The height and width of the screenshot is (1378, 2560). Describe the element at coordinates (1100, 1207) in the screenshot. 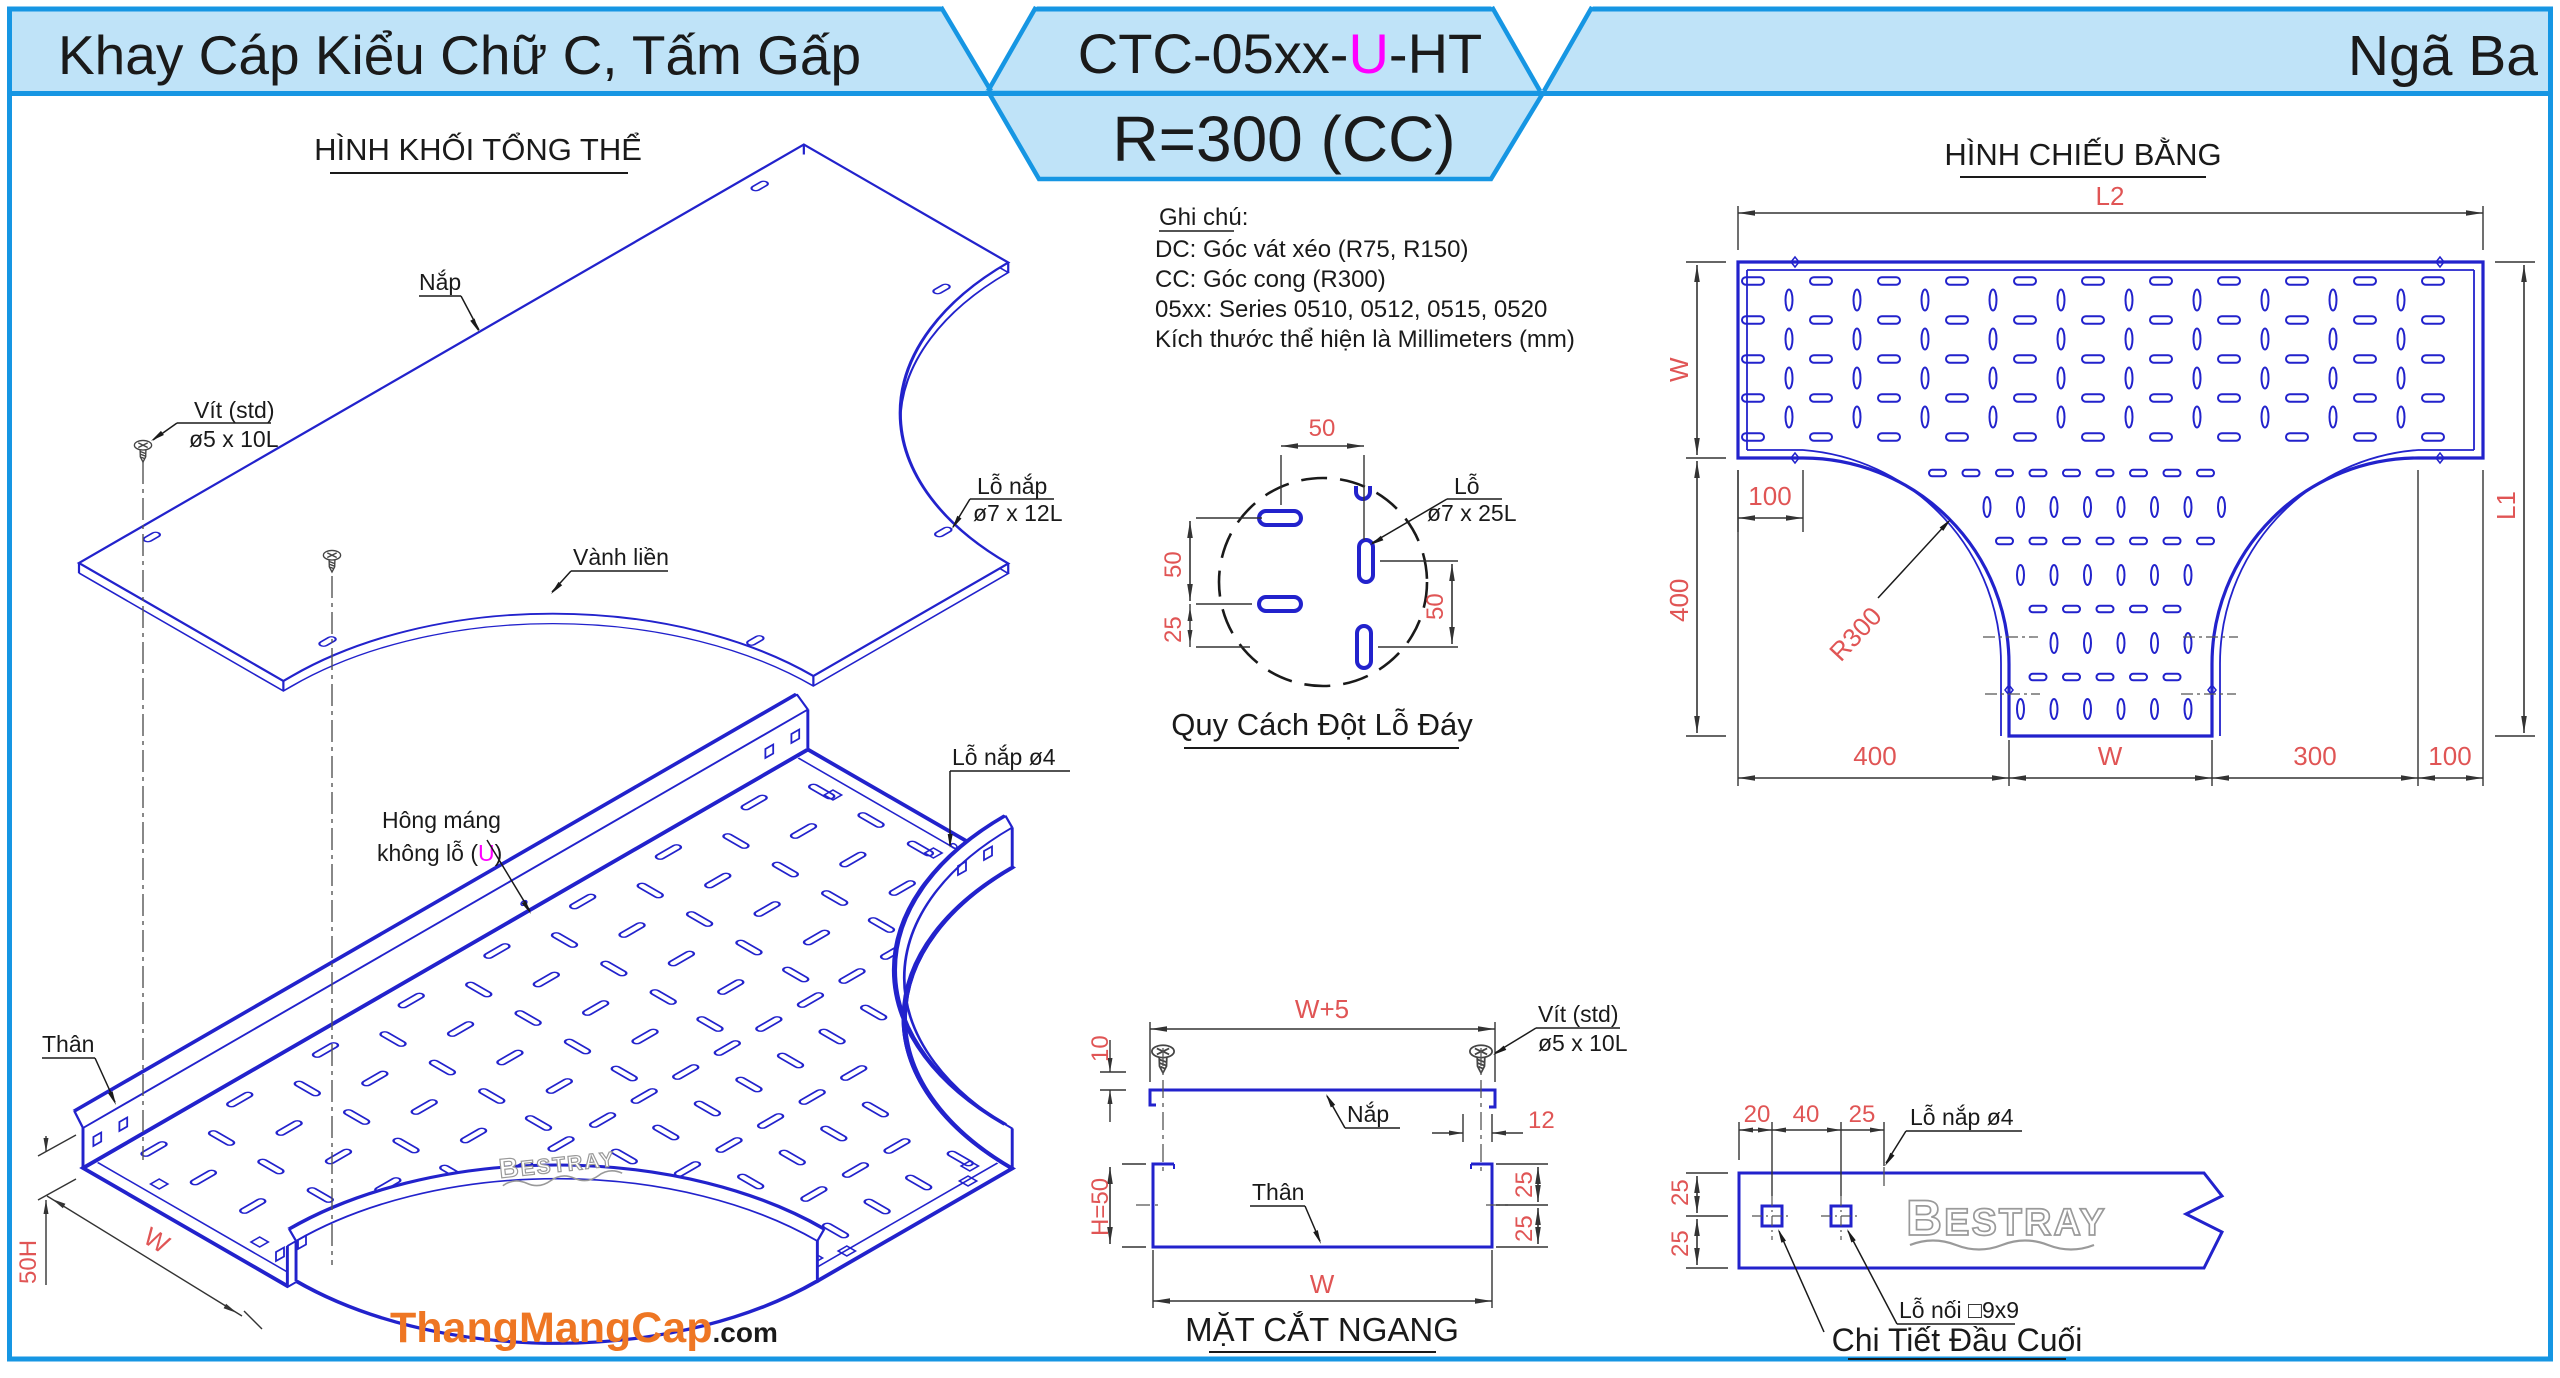

I see `svg-text: H=50` at that location.